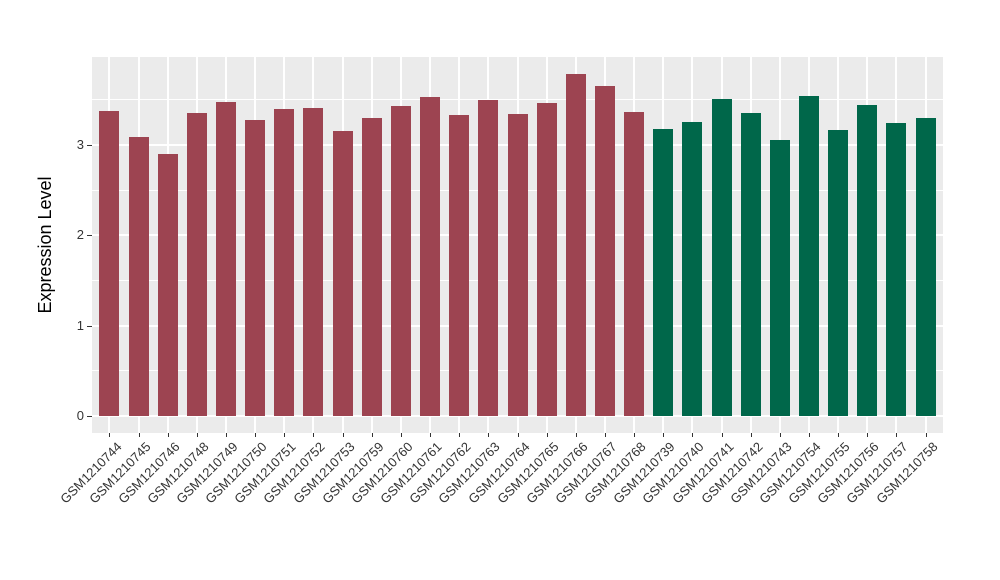 The image size is (1000, 580). Describe the element at coordinates (692, 268) in the screenshot. I see `bar-GSM1210740` at that location.